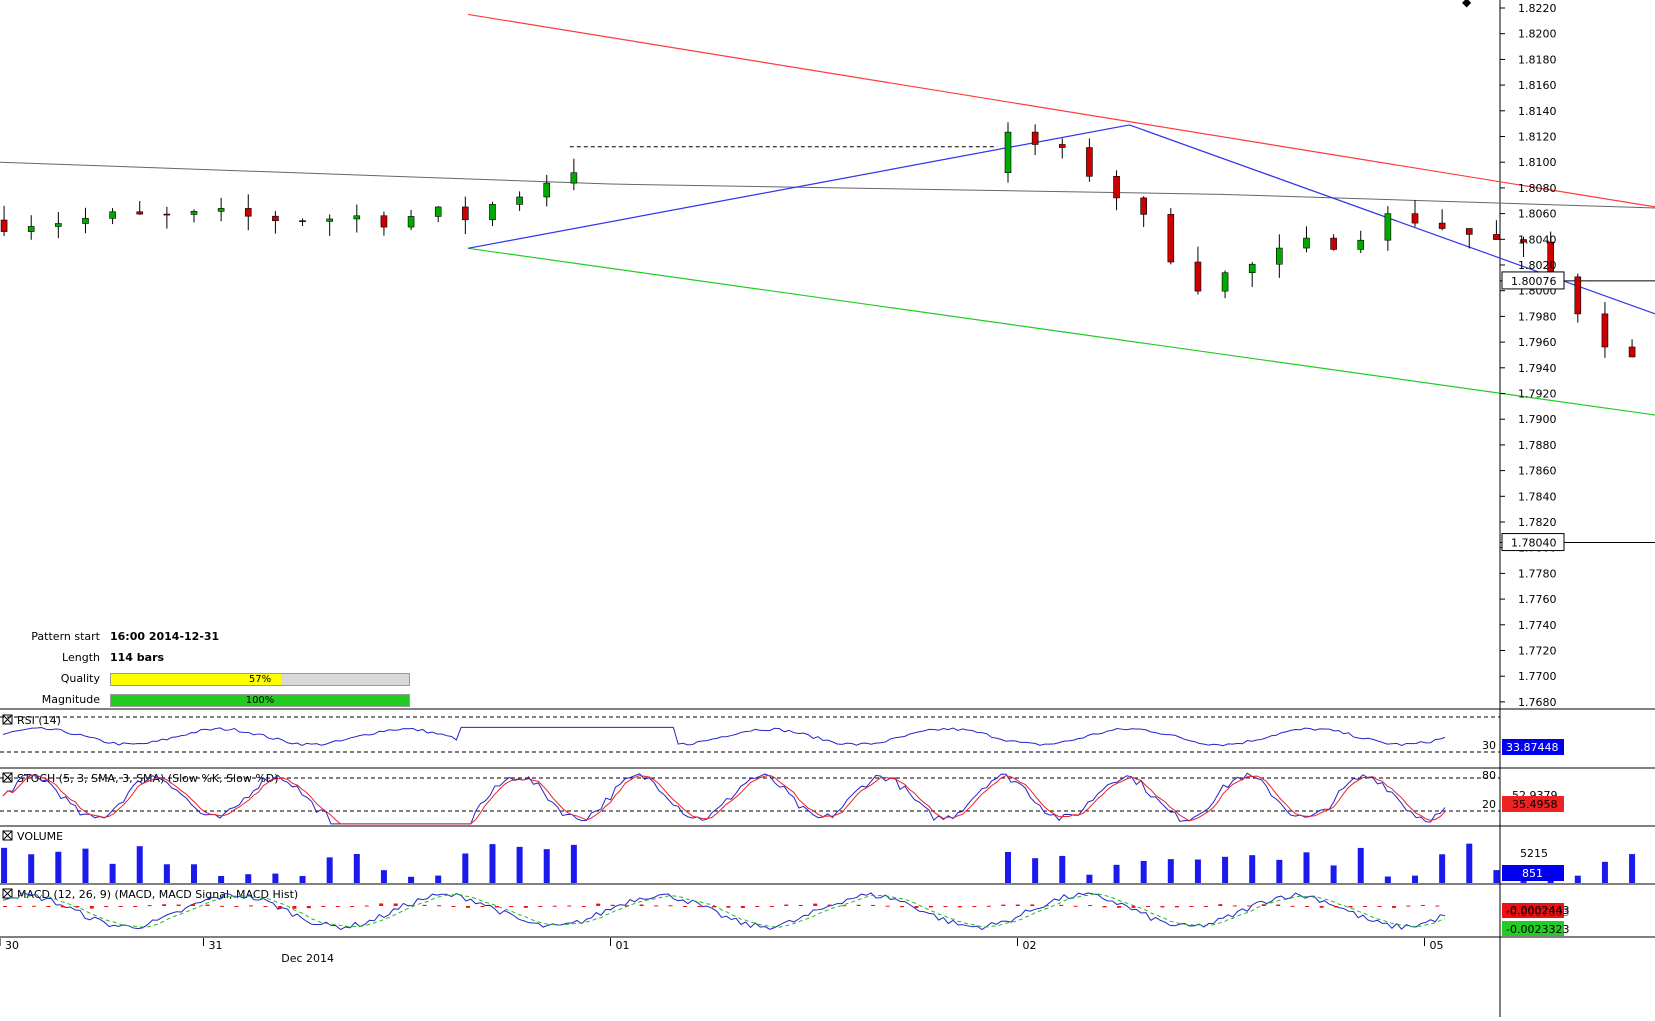  What do you see at coordinates (40, 836) in the screenshot?
I see `volume-pane-legend: VOLUME` at bounding box center [40, 836].